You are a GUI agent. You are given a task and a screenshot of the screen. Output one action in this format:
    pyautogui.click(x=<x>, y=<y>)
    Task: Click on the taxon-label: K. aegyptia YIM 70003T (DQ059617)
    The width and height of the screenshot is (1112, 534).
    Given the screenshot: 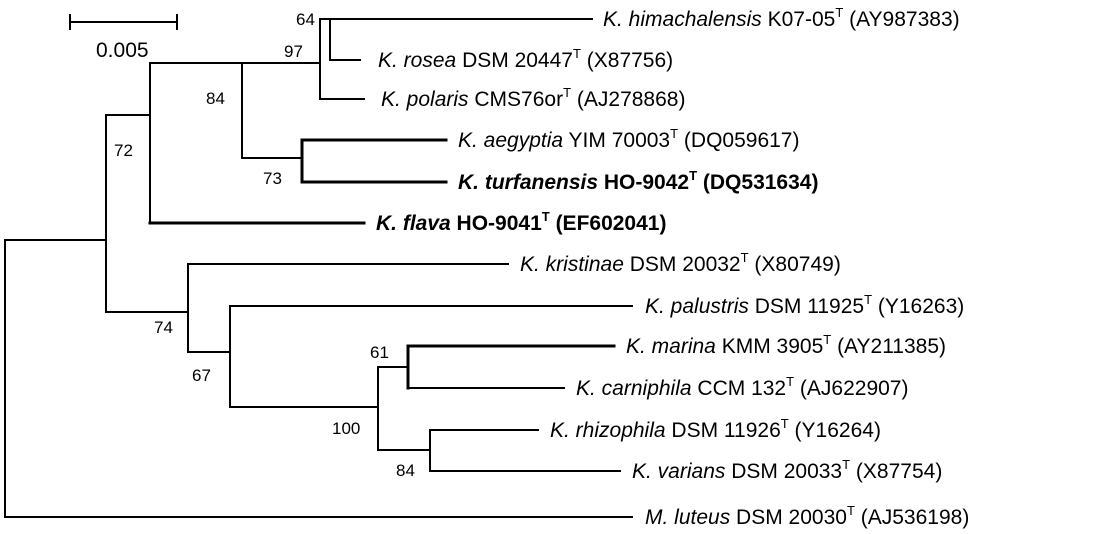 What is the action you would take?
    pyautogui.click(x=628, y=139)
    